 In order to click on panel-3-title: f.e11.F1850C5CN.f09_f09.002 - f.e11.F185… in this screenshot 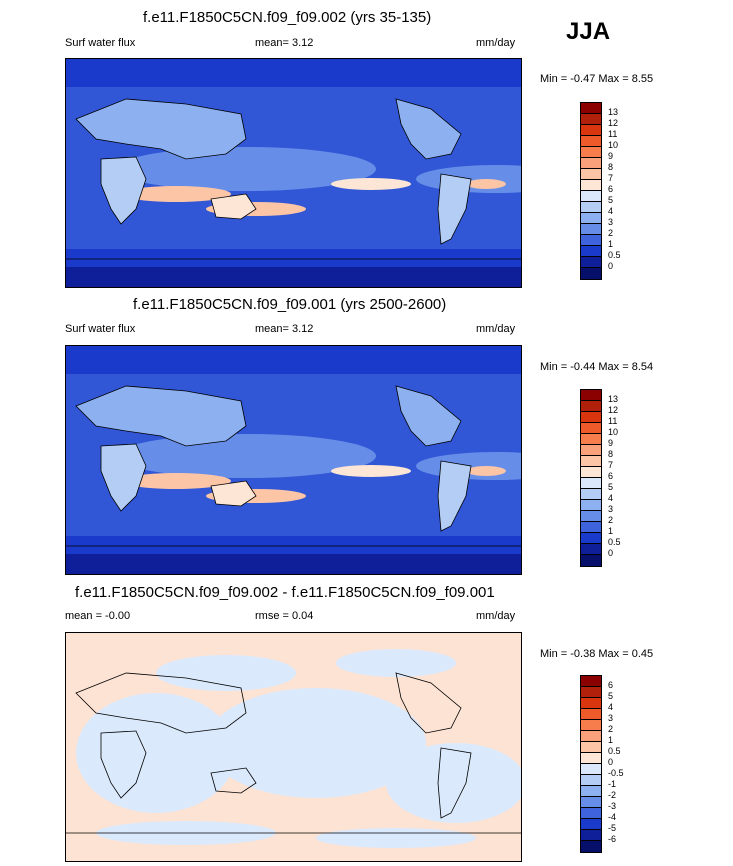, I will do `click(285, 592)`.